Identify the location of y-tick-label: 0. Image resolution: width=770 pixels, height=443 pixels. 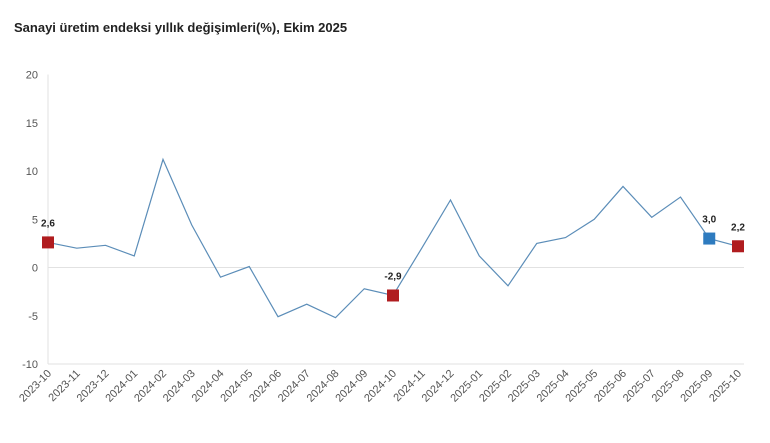
(35, 269).